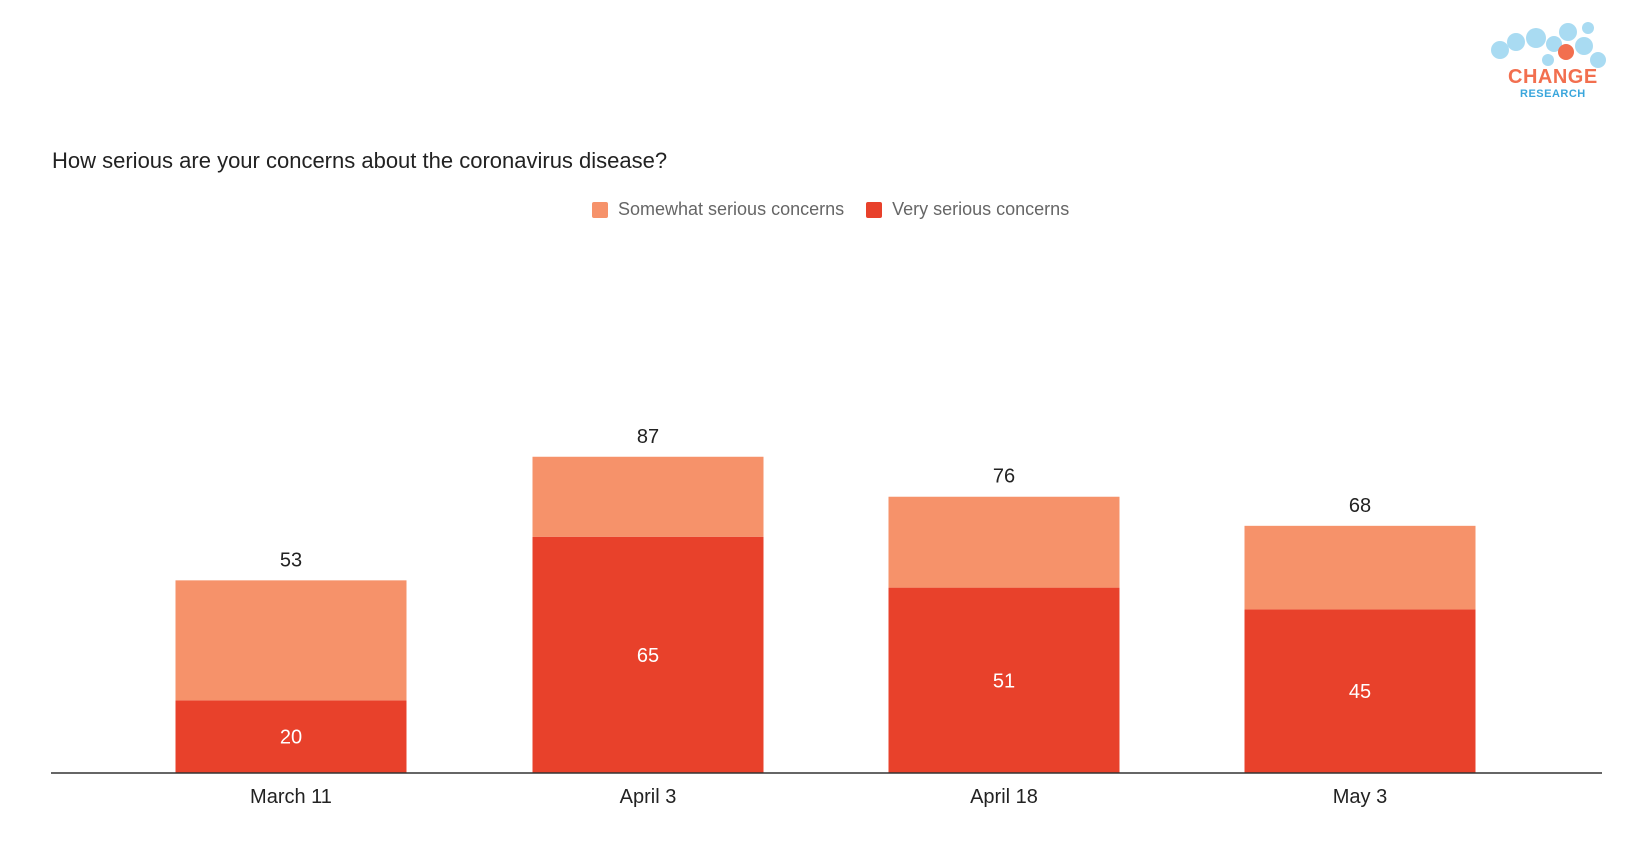 The width and height of the screenshot is (1638, 842). What do you see at coordinates (1553, 94) in the screenshot?
I see `logo-text-sub: RESEARCH` at bounding box center [1553, 94].